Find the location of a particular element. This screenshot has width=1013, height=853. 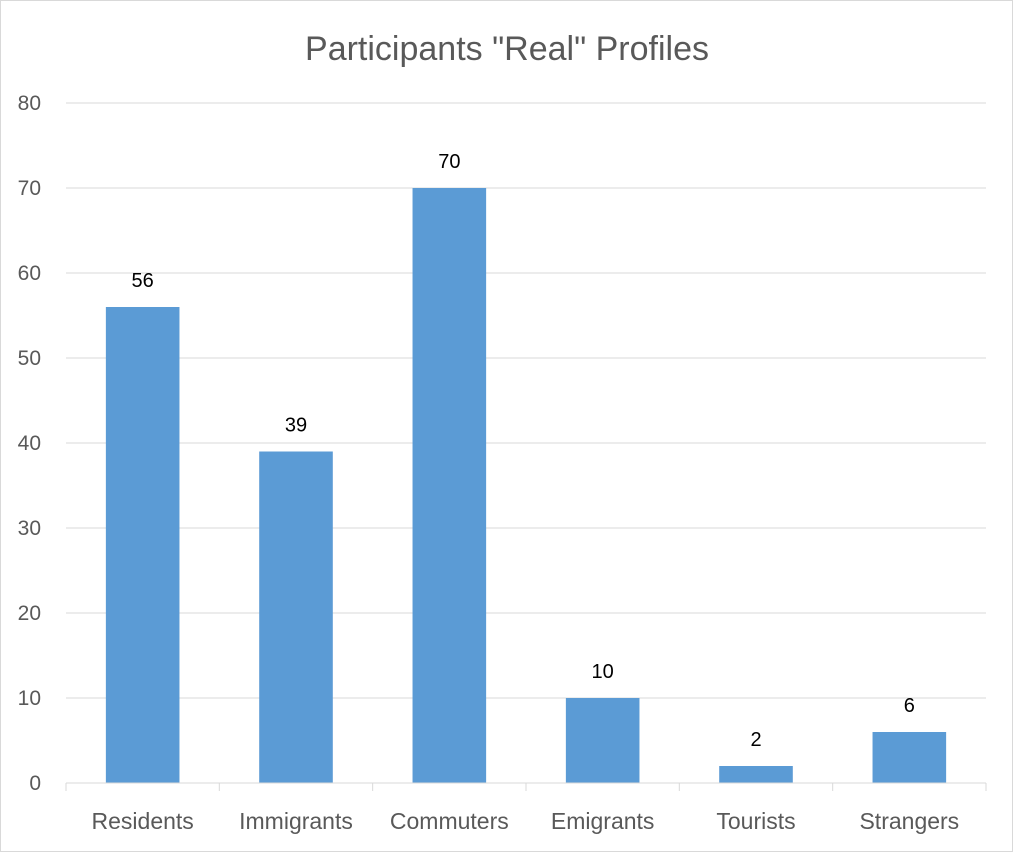

y-tick-label: 20 is located at coordinates (29, 613).